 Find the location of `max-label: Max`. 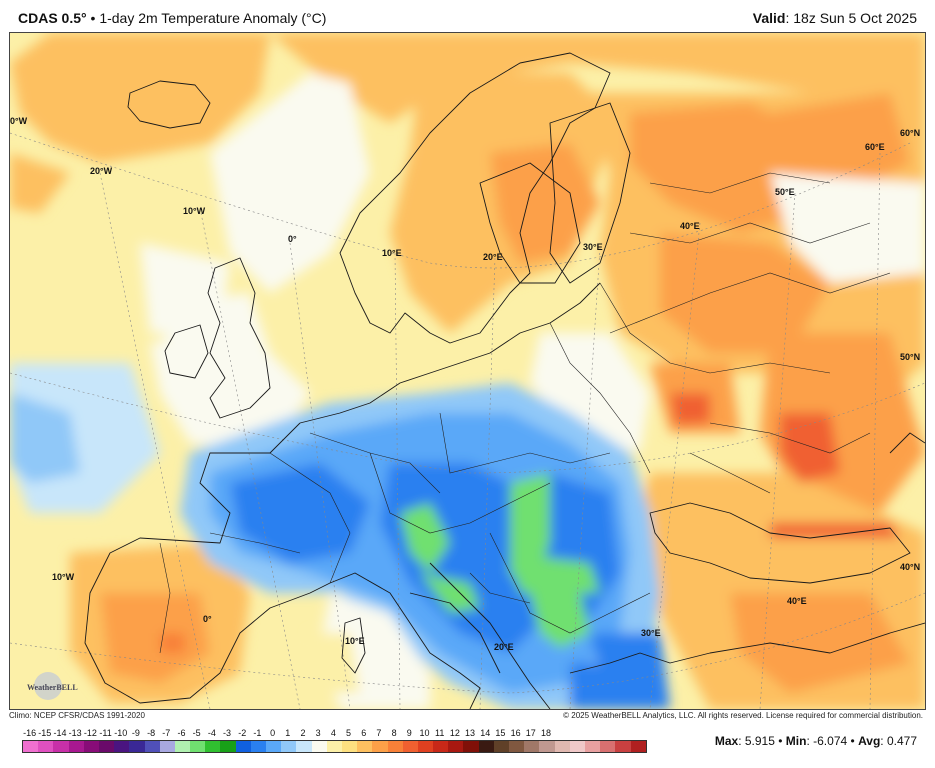

max-label: Max is located at coordinates (726, 741).